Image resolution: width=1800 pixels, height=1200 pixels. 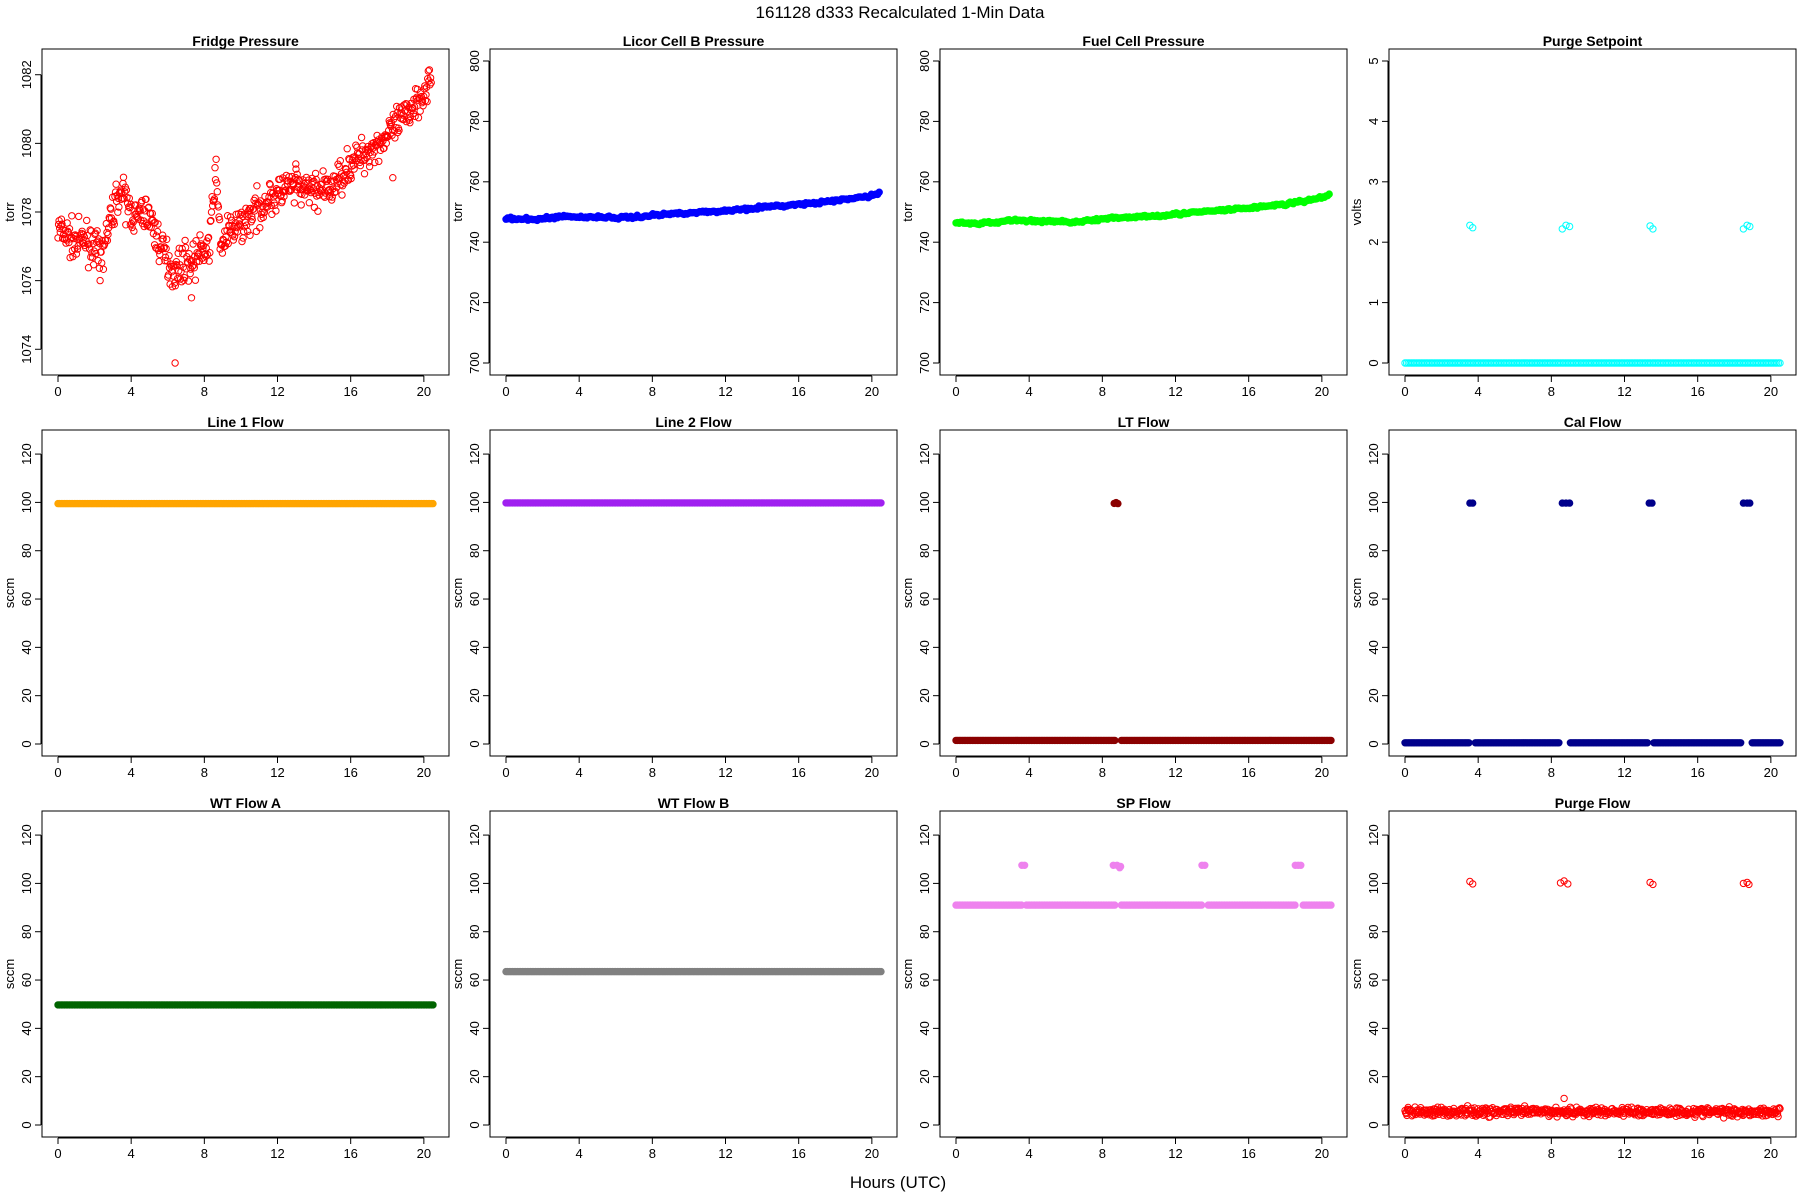 What do you see at coordinates (924, 550) in the screenshot?
I see `y-tick-label: 80` at bounding box center [924, 550].